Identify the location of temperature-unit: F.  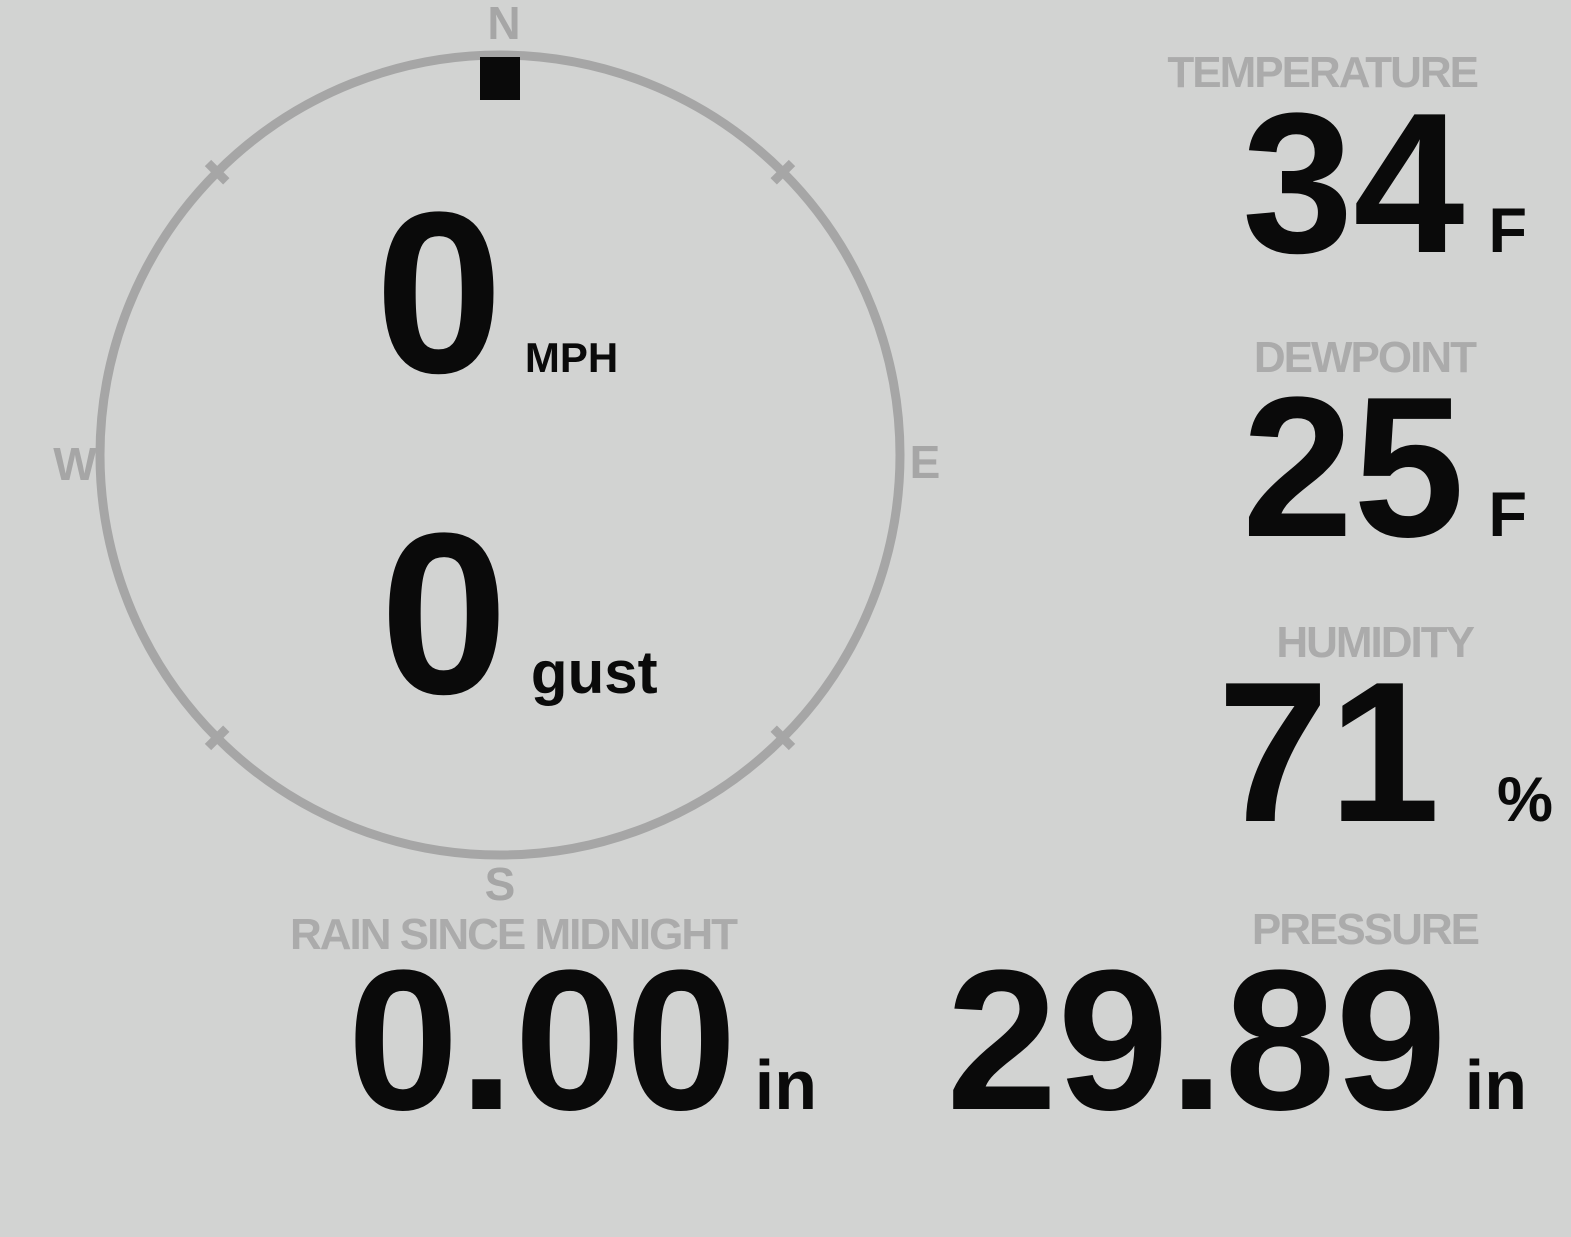
(1507, 231).